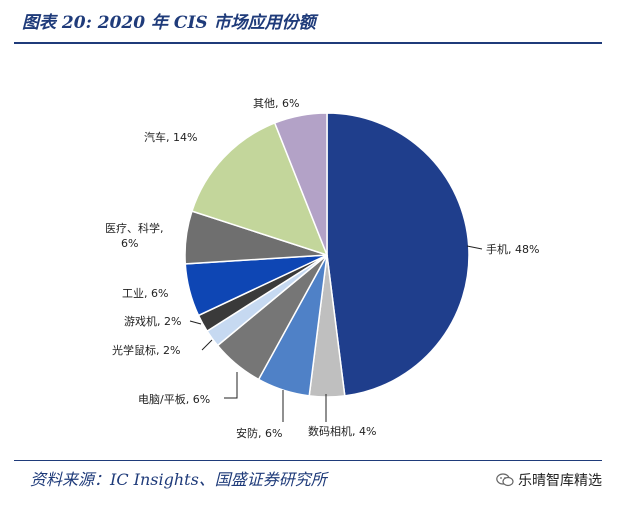 This screenshot has height=509, width=640. Describe the element at coordinates (308, 460) in the screenshot. I see `footer-rule` at that location.